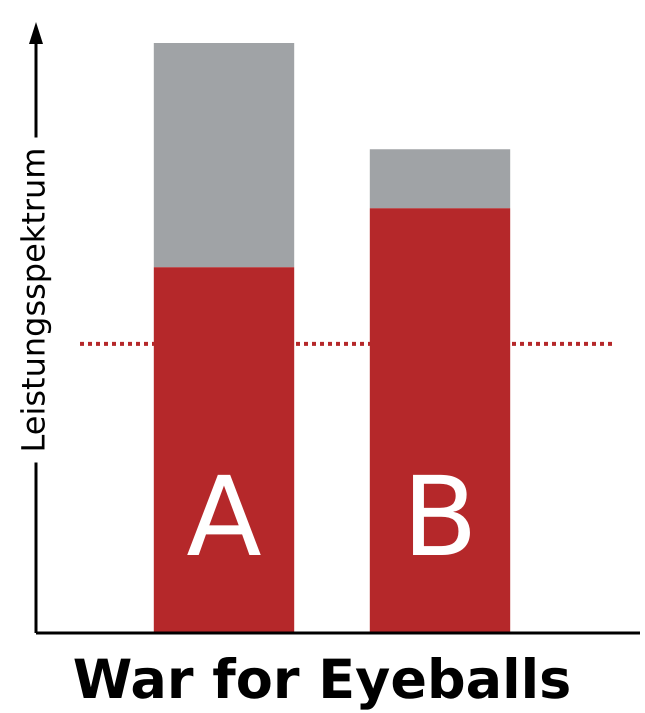 The width and height of the screenshot is (645, 713). I want to click on x-tick-label: A, so click(224, 517).